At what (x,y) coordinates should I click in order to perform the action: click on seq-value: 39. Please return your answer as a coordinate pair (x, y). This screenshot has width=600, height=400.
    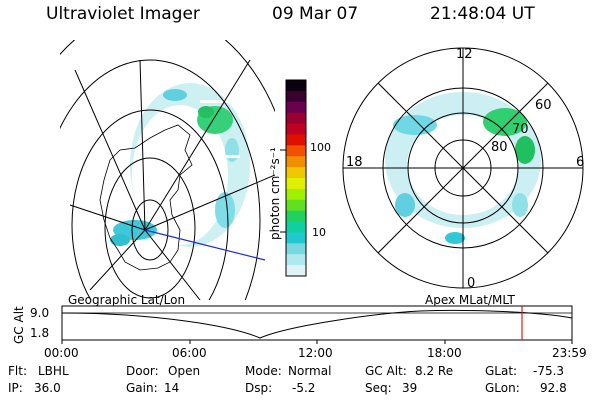
    Looking at the image, I should click on (410, 388).